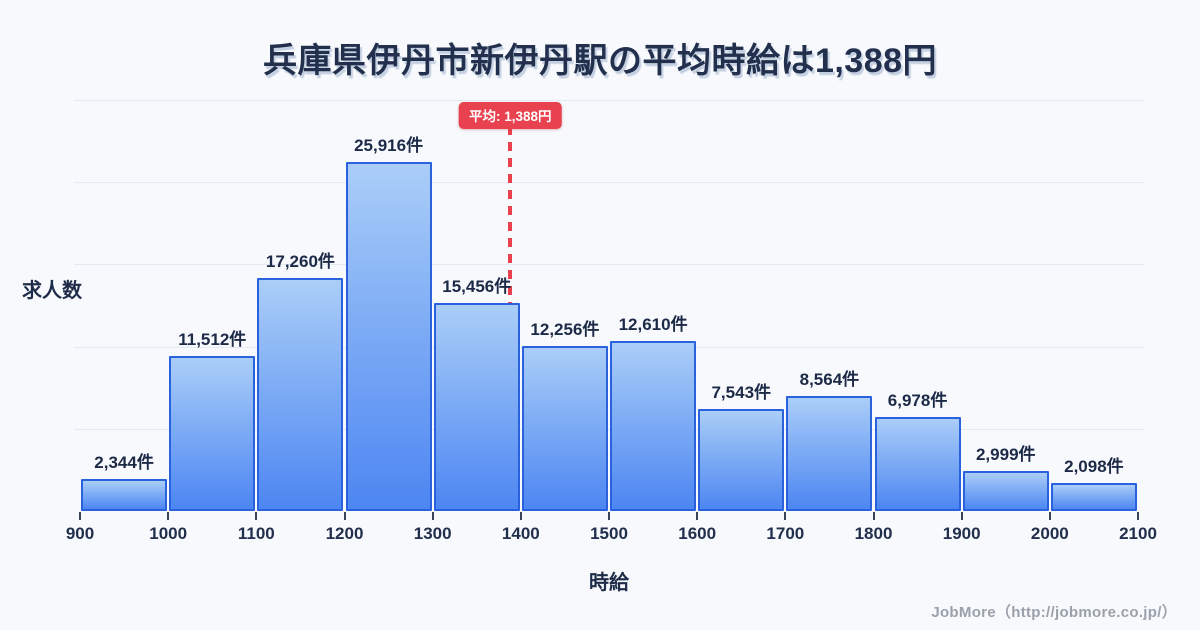 This screenshot has height=630, width=1200. What do you see at coordinates (609, 533) in the screenshot?
I see `x-tick-label: 1500` at bounding box center [609, 533].